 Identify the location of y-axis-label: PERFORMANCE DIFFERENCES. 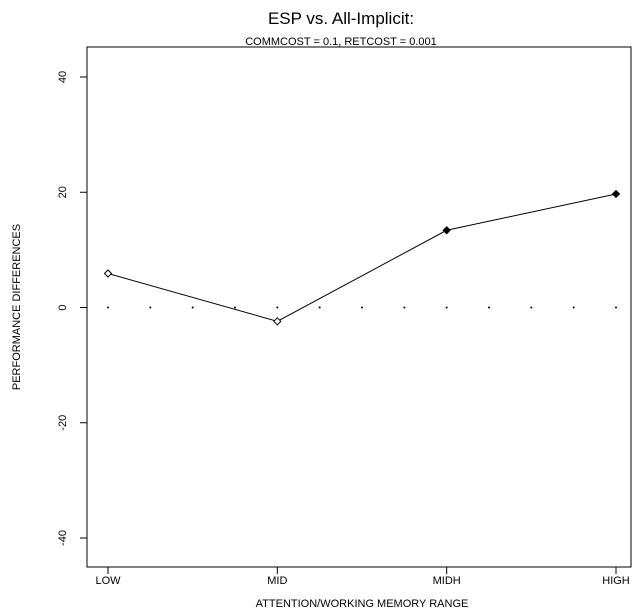
(17, 307).